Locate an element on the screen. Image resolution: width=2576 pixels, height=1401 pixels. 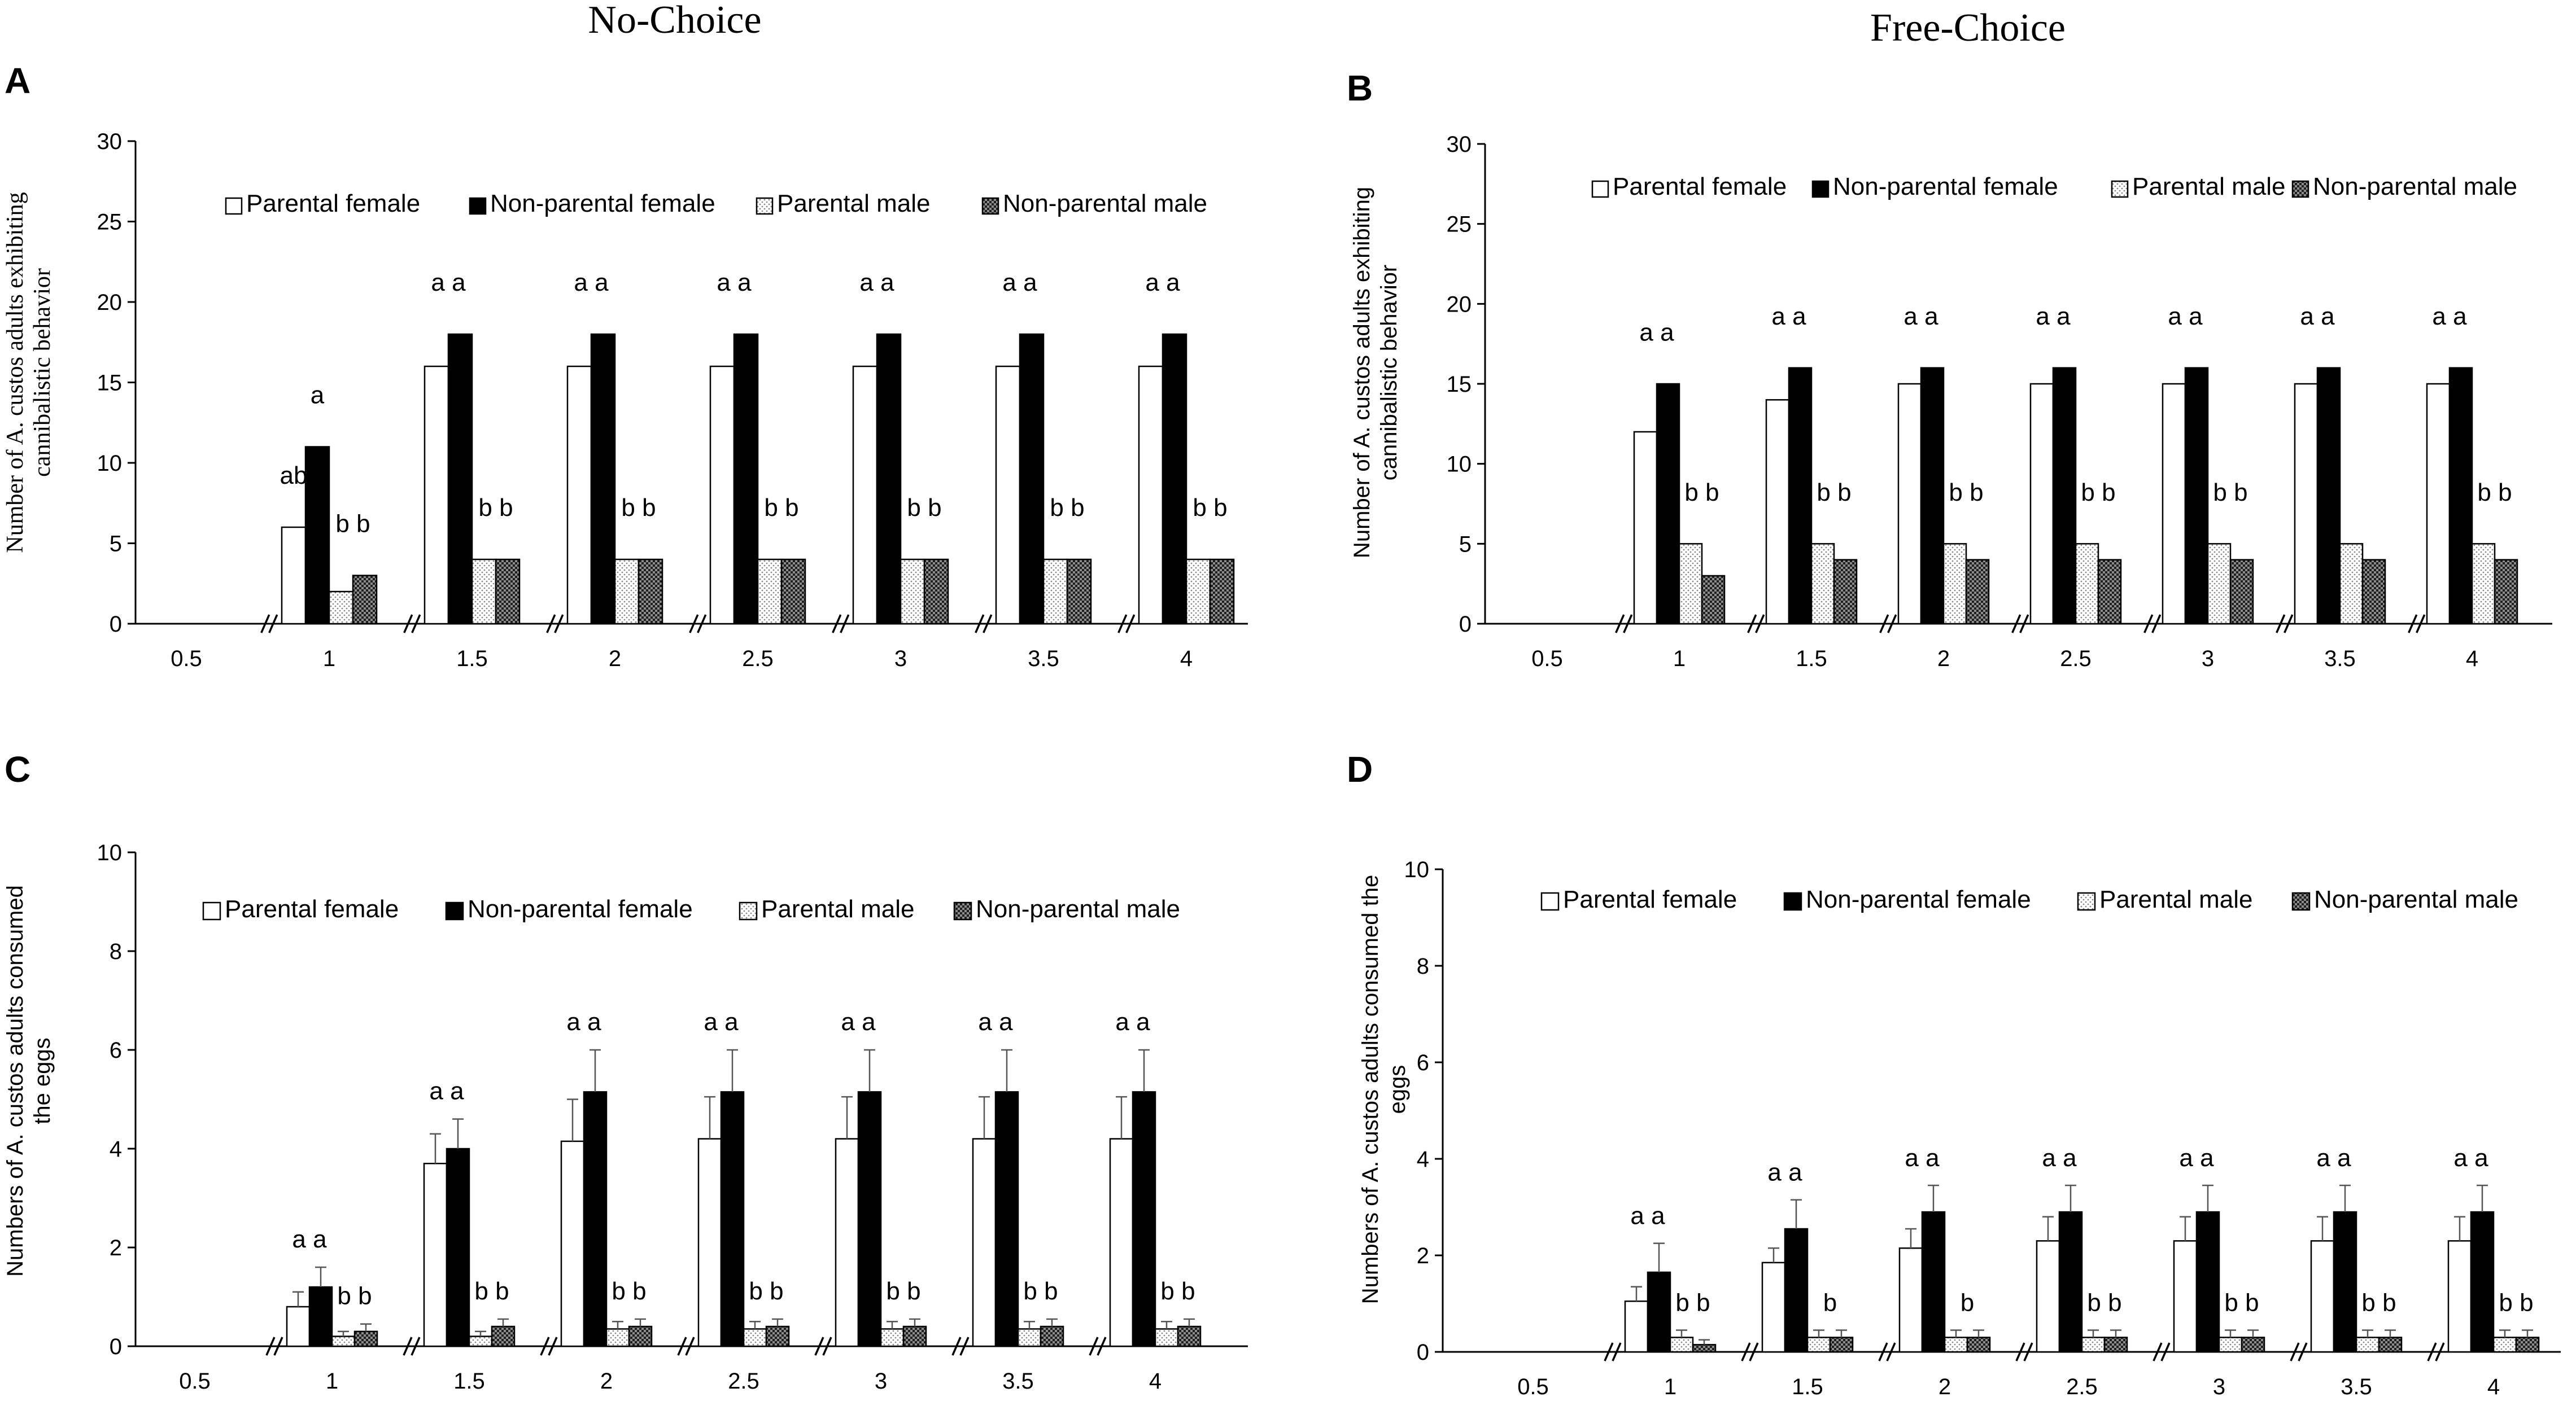
y-tick-label: 4 is located at coordinates (1423, 1160).